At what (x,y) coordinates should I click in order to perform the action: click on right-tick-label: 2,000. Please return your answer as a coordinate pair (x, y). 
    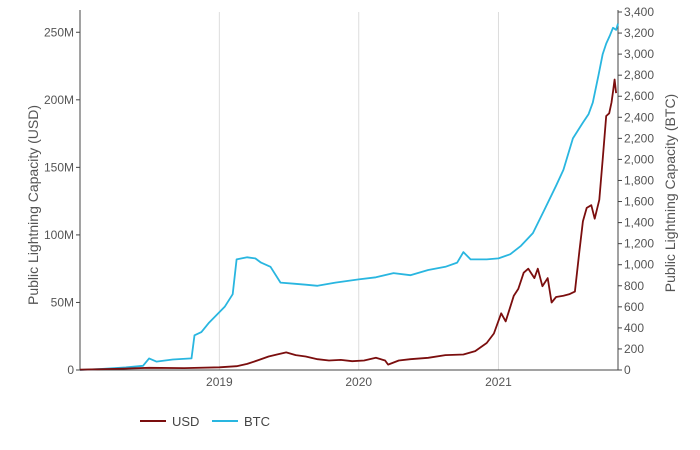
    Looking at the image, I should click on (639, 159).